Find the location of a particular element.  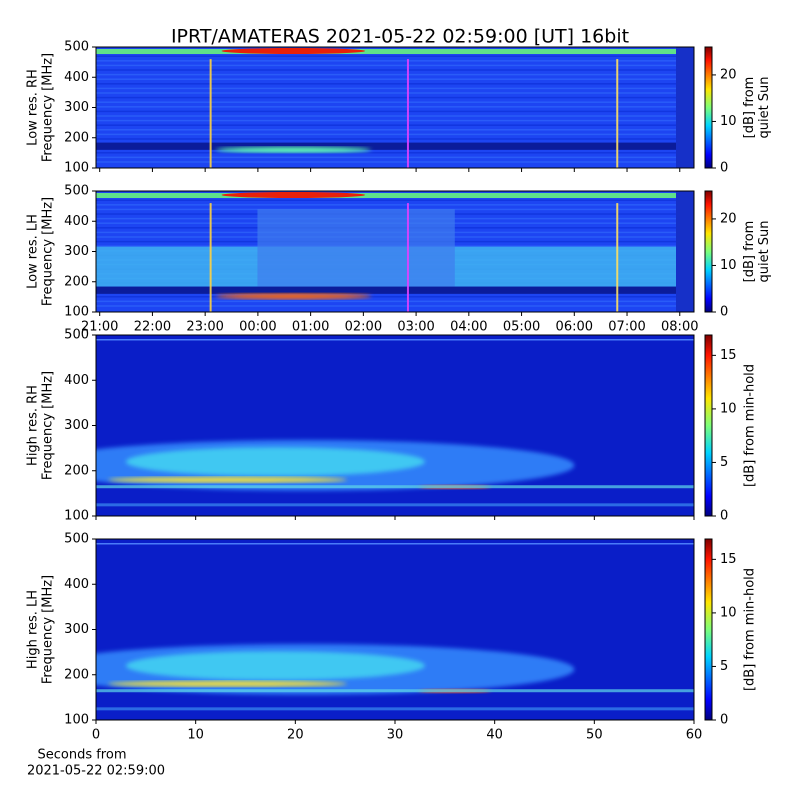

colorbar-tick-label: 15 is located at coordinates (728, 559).